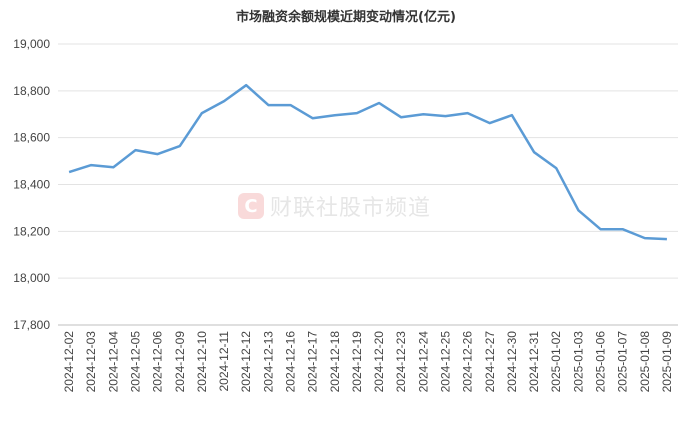 This screenshot has width=692, height=421. What do you see at coordinates (490, 362) in the screenshot?
I see `x-tick-label: 2024-12-27` at bounding box center [490, 362].